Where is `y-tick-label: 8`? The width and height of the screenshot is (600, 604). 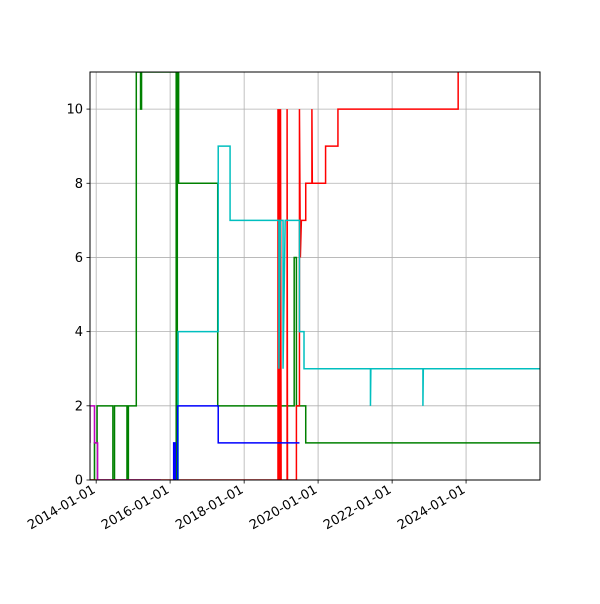
y-tick-label: 8 is located at coordinates (79, 184).